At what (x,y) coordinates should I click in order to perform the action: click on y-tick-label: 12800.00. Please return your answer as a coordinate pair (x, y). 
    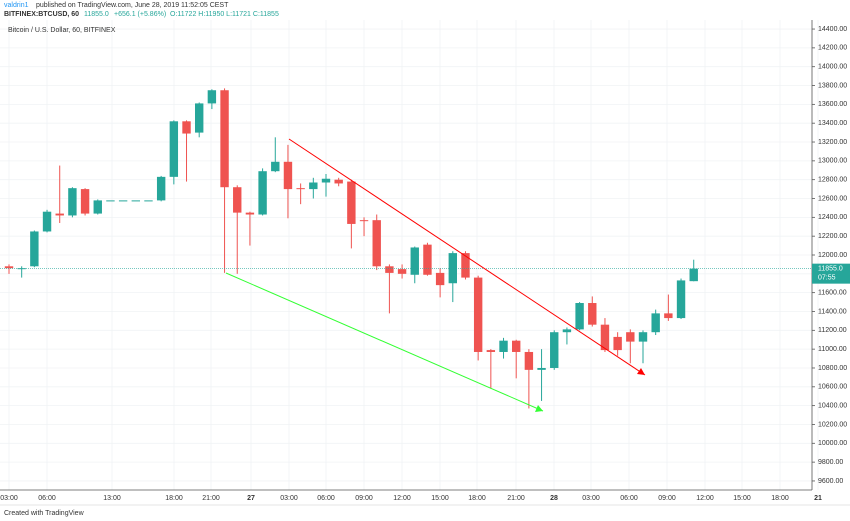
    Looking at the image, I should click on (832, 180).